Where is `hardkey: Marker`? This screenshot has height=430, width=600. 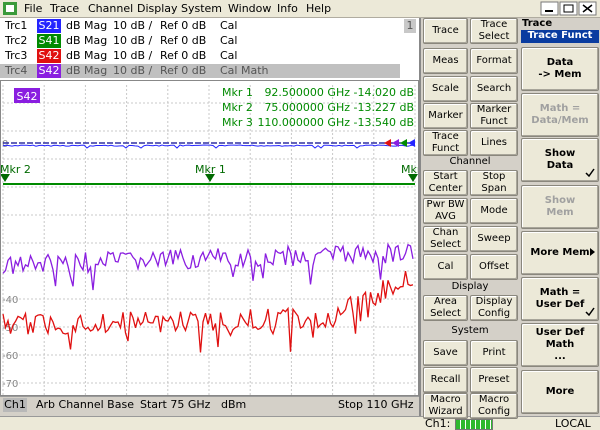
hardkey: Marker is located at coordinates (445, 116).